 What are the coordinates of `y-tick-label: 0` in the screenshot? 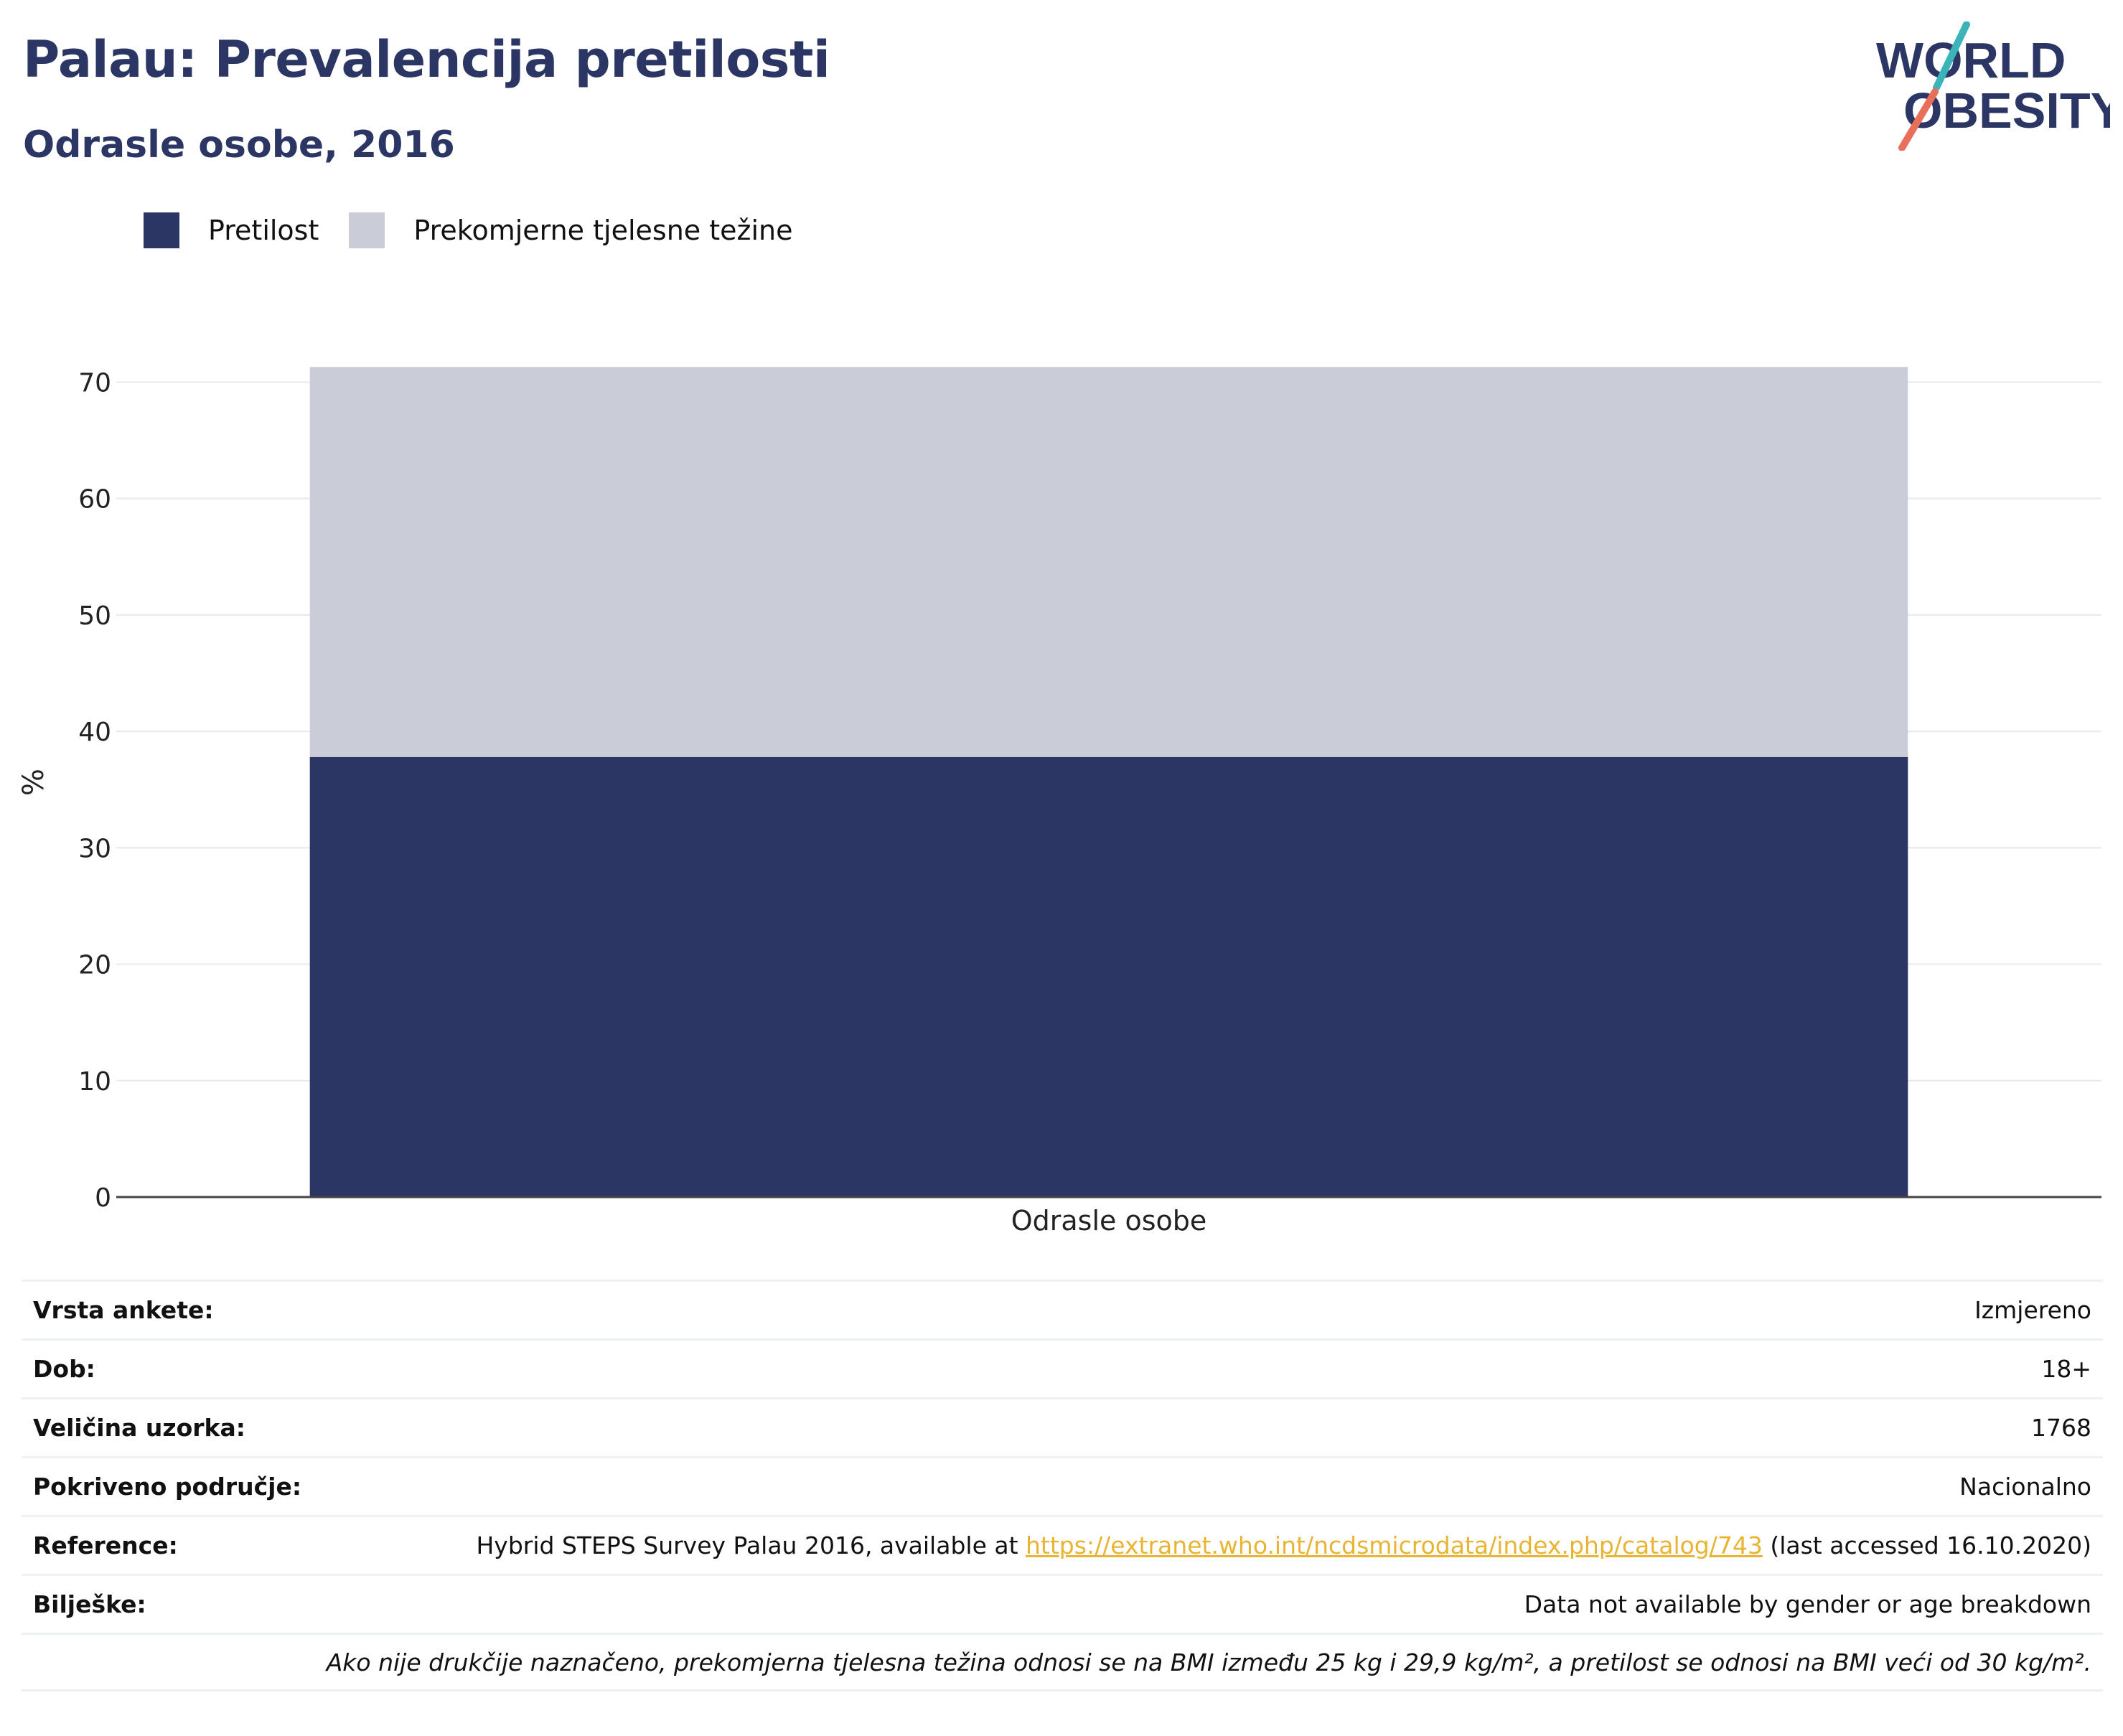 It's located at (103, 1198).